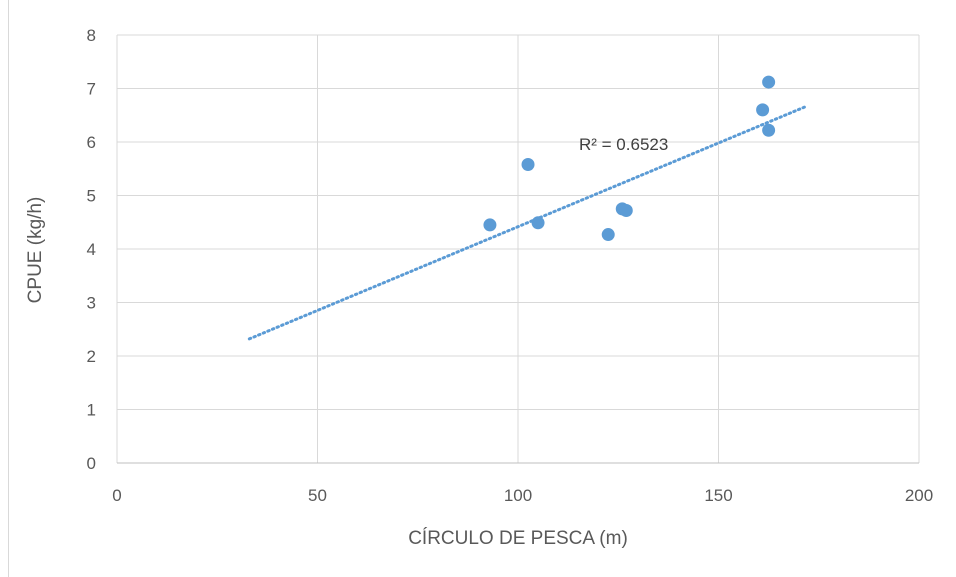 The width and height of the screenshot is (956, 577). I want to click on x-tick-label: 100, so click(518, 495).